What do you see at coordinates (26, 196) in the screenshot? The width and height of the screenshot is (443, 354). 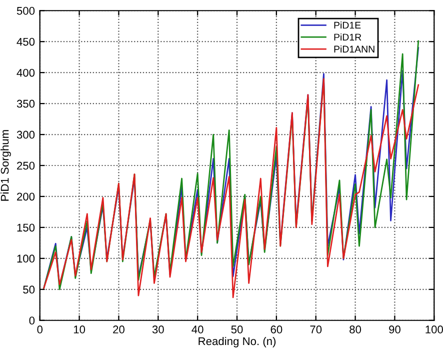 I see `y-tick-label: 200` at bounding box center [26, 196].